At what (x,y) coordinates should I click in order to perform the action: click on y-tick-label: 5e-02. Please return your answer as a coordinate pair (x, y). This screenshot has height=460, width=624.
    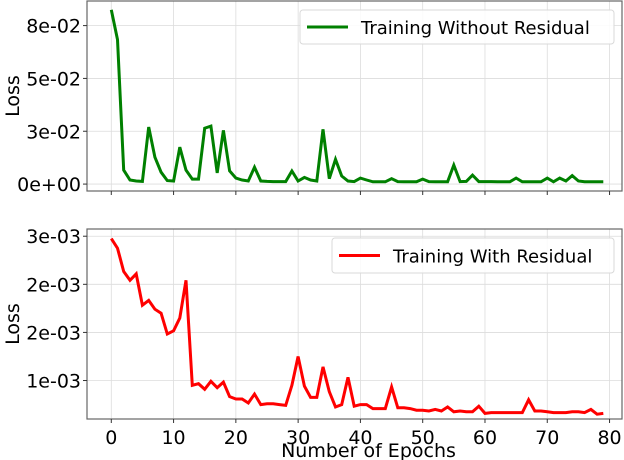
    Looking at the image, I should click on (53, 79).